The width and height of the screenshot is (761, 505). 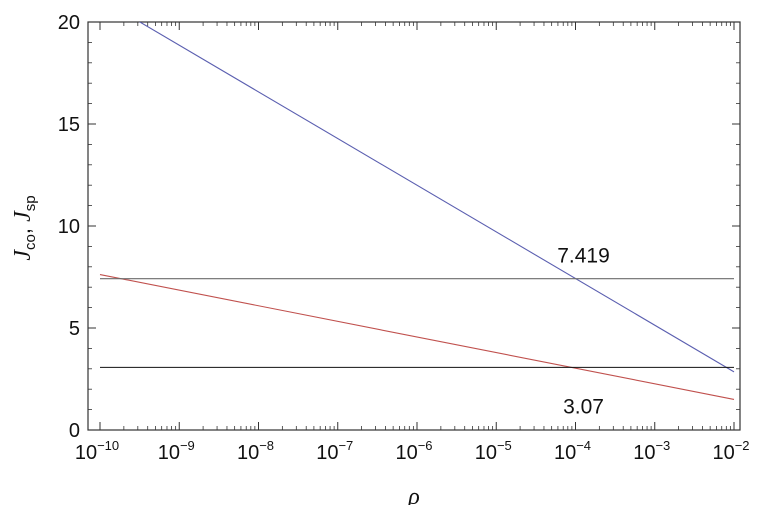 What do you see at coordinates (30, 203) in the screenshot?
I see `y-axis-label-sub2: sp` at bounding box center [30, 203].